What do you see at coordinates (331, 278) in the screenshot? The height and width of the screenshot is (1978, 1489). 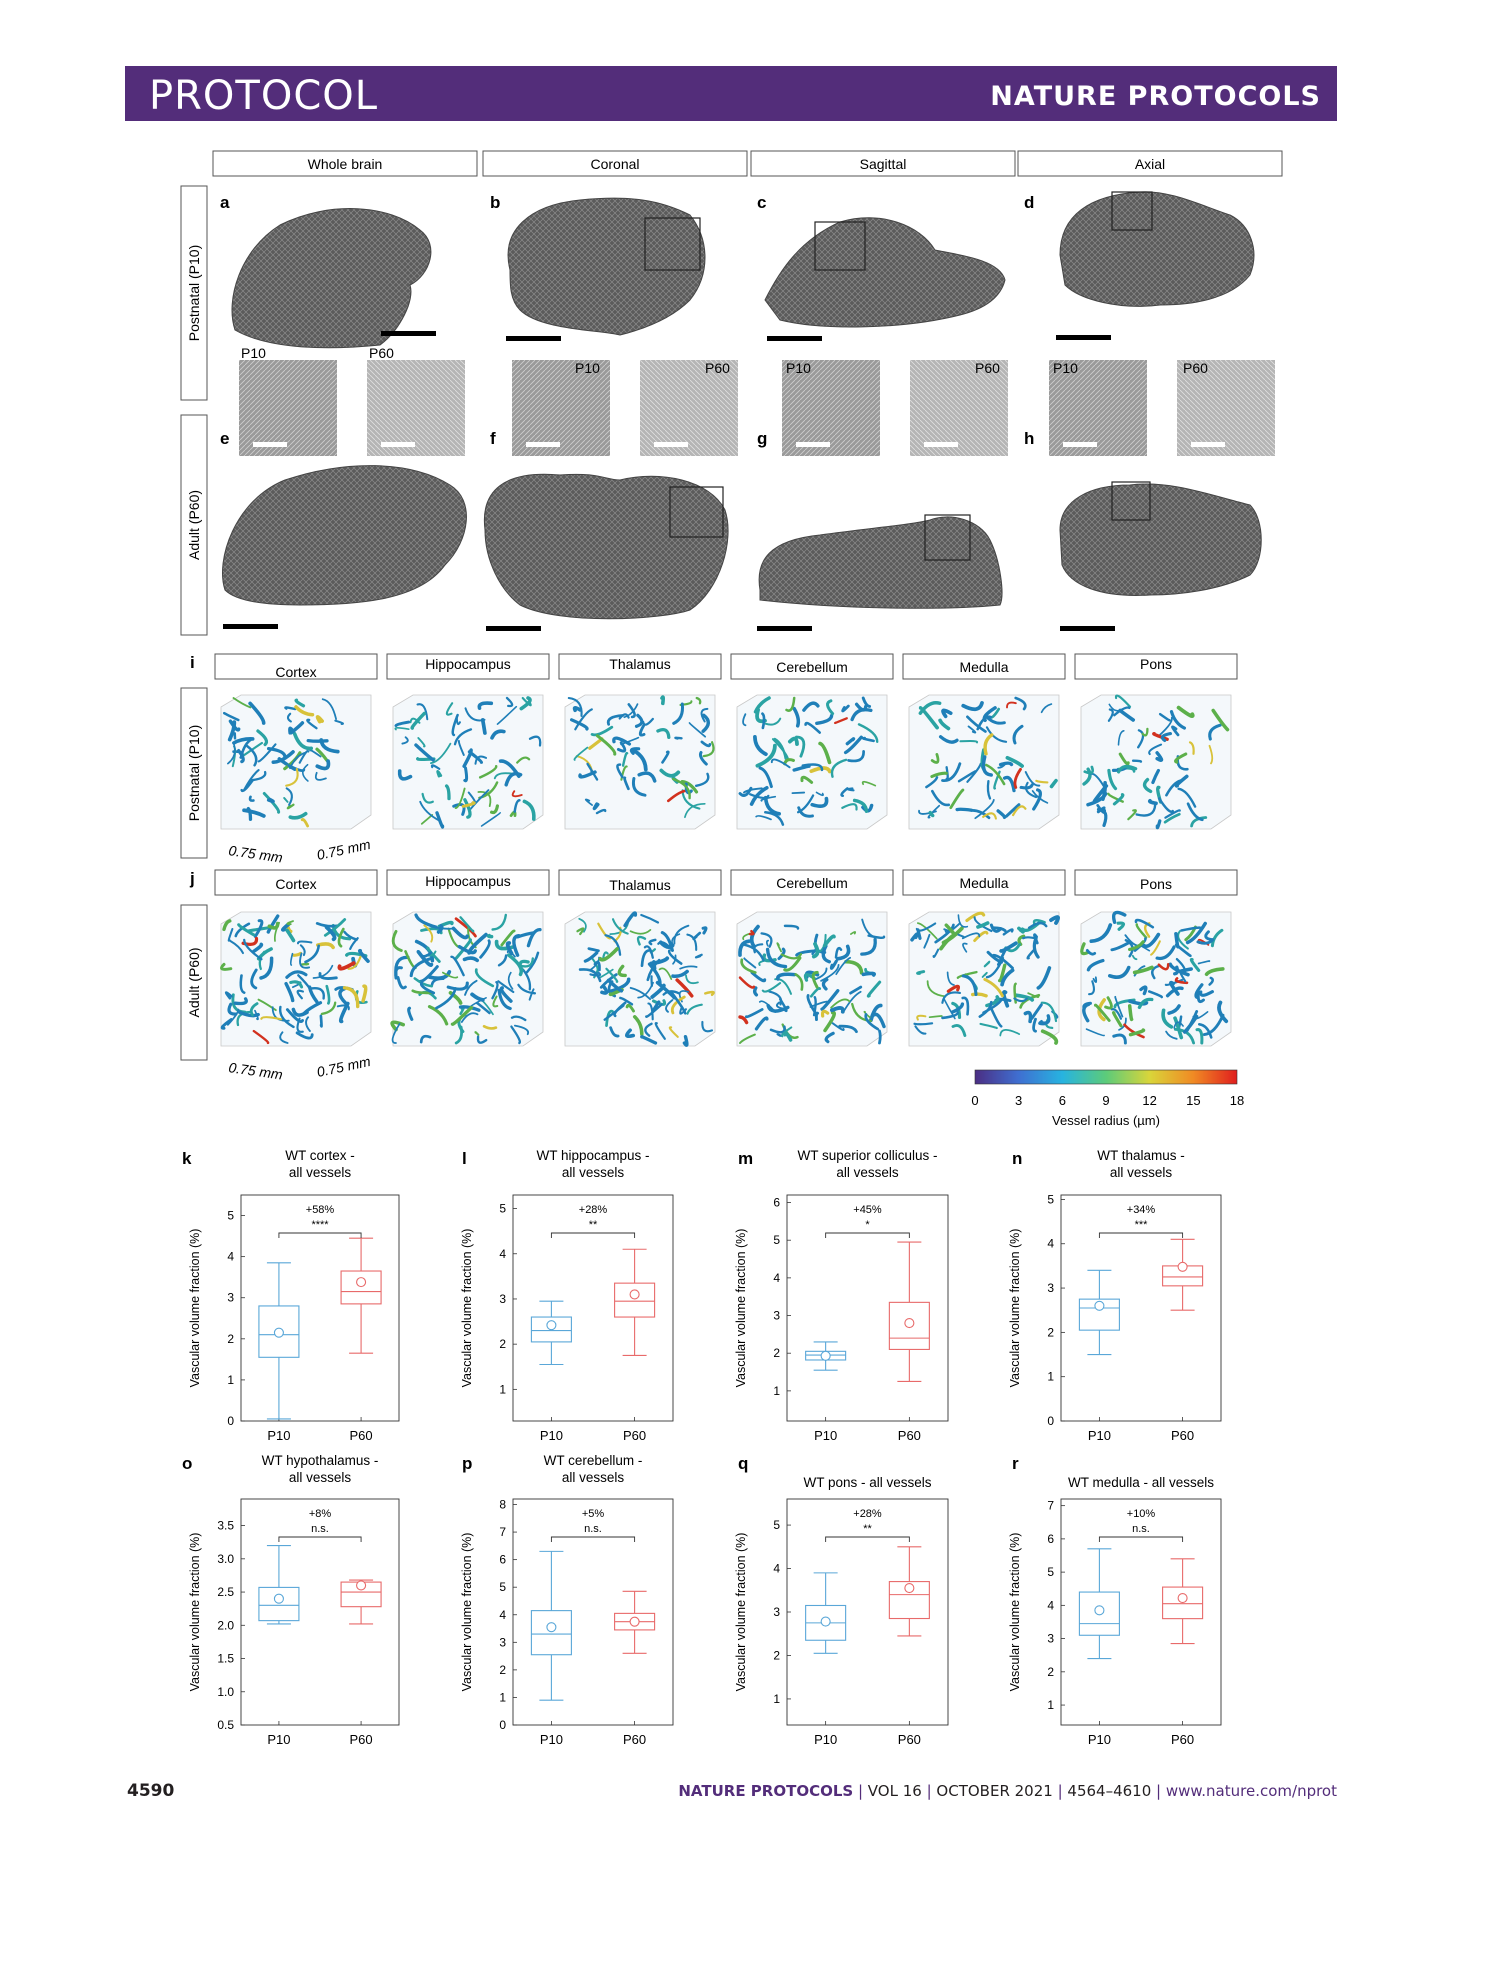 I see `brain-section-image` at bounding box center [331, 278].